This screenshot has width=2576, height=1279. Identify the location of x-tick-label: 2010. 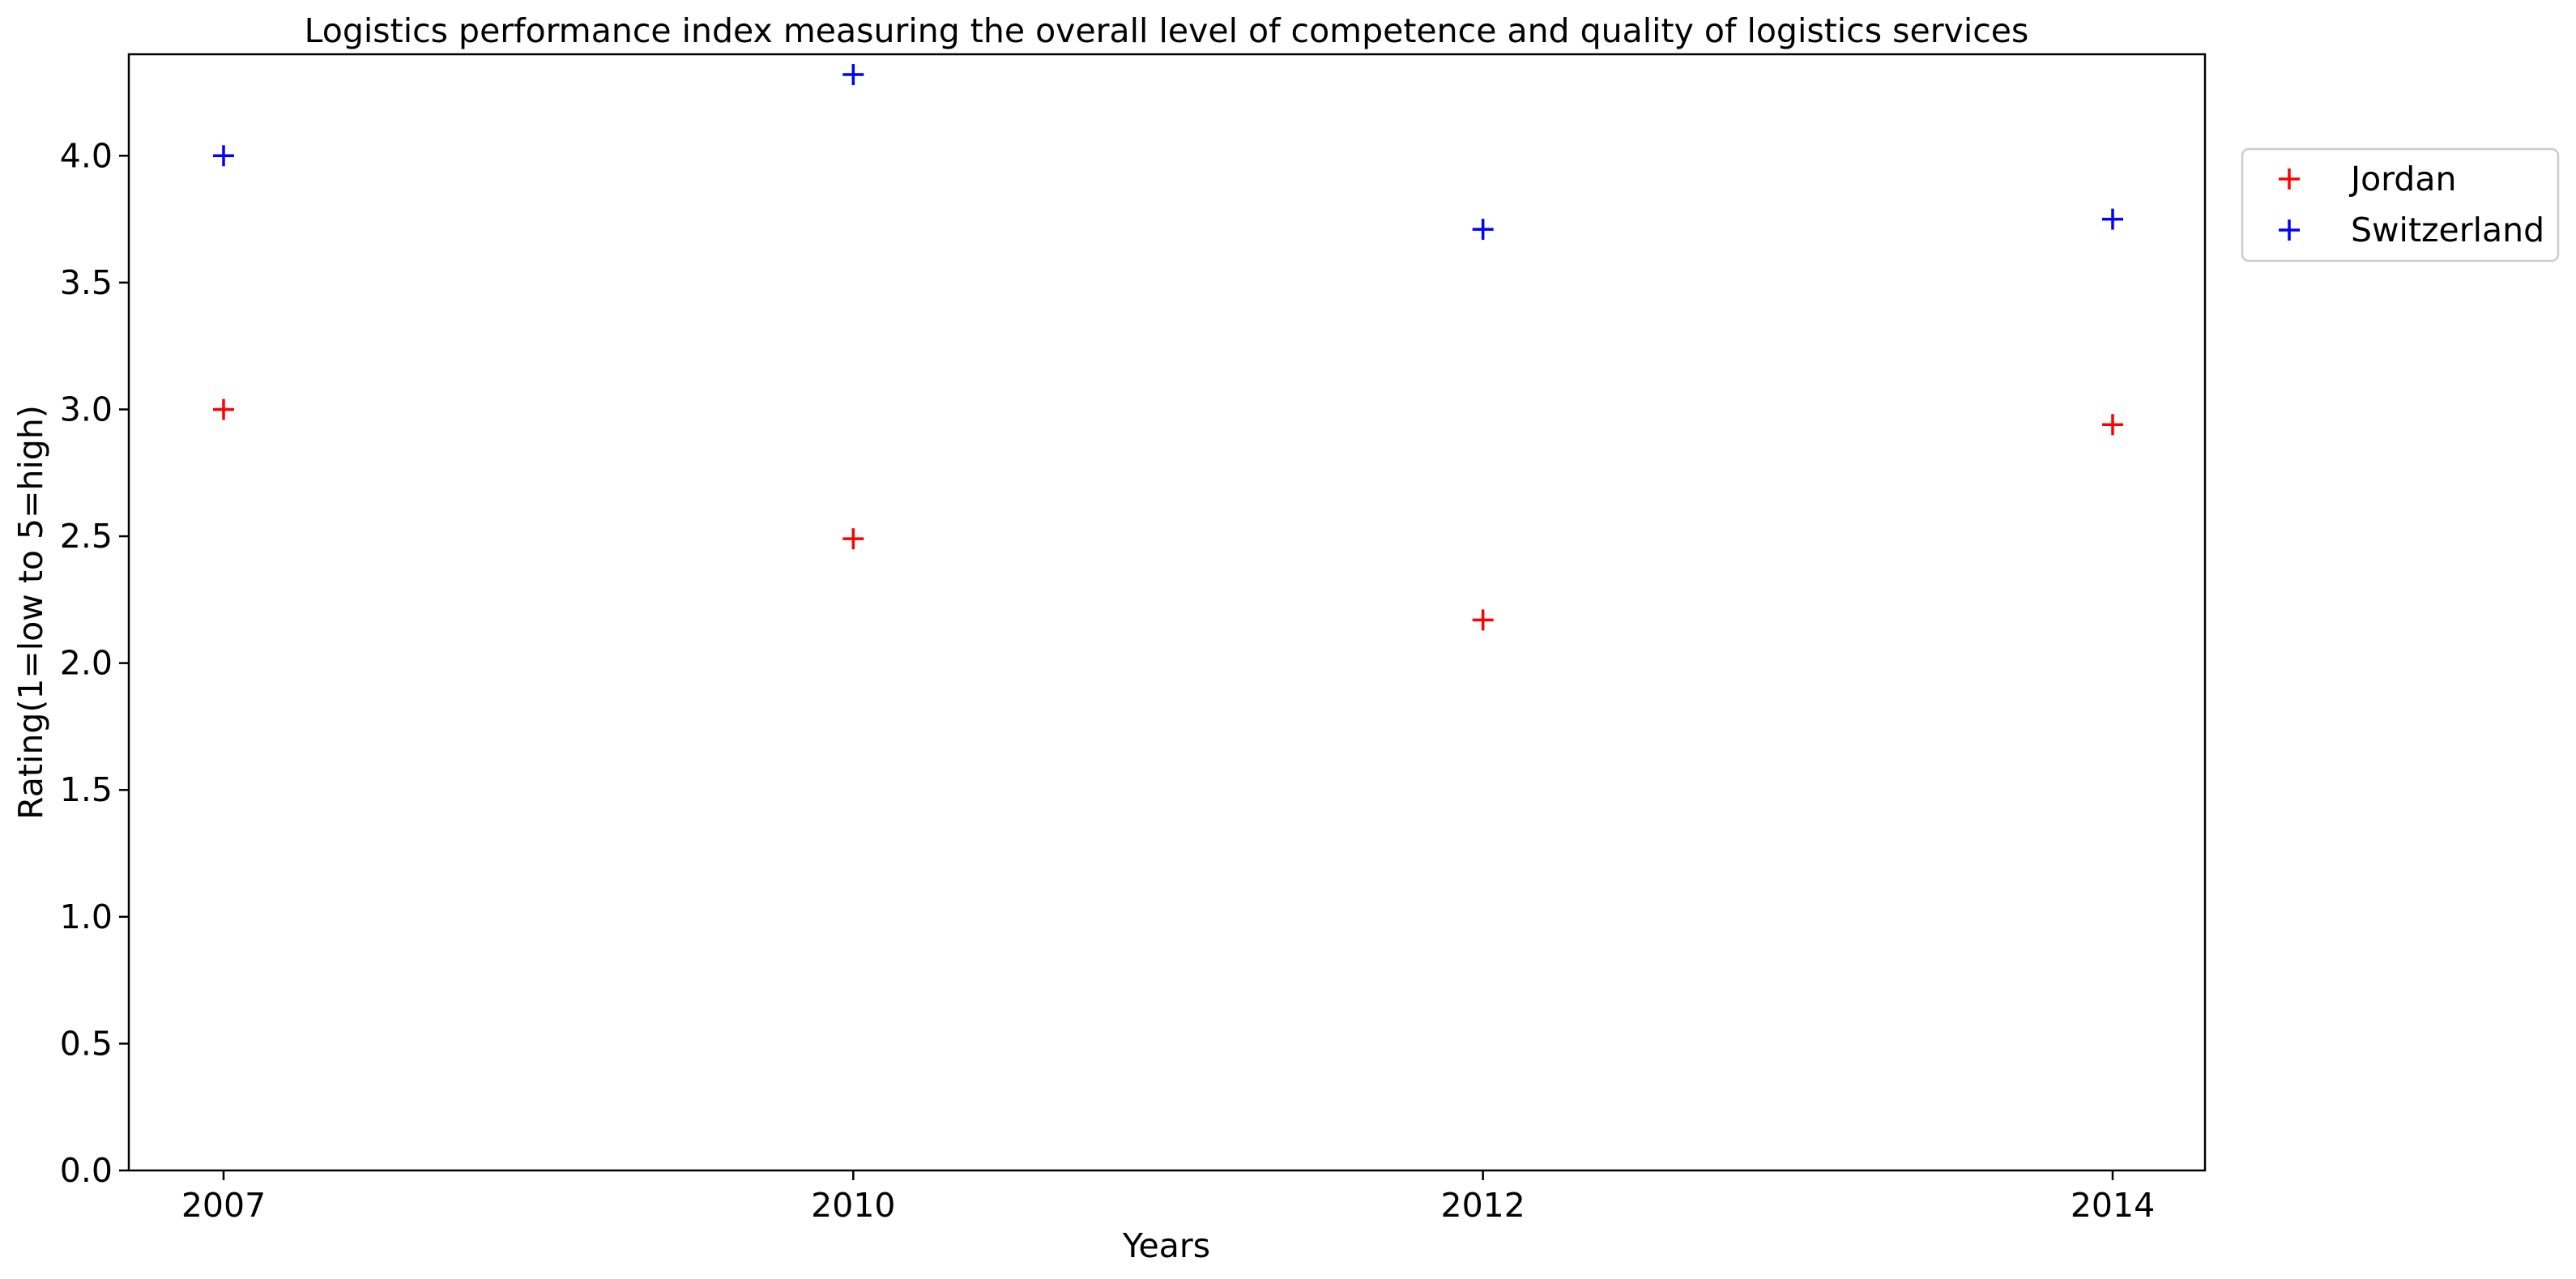
(853, 1205).